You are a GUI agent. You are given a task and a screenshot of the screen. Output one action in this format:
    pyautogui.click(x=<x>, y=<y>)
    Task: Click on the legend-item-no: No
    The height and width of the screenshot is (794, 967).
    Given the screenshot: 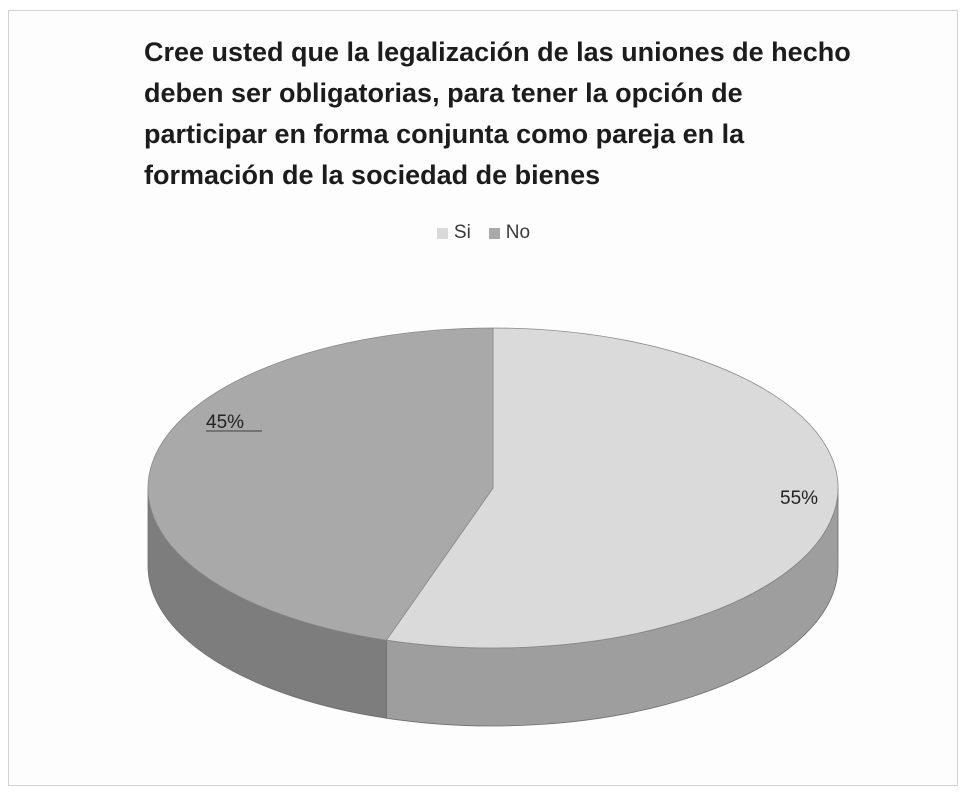 What is the action you would take?
    pyautogui.click(x=509, y=233)
    